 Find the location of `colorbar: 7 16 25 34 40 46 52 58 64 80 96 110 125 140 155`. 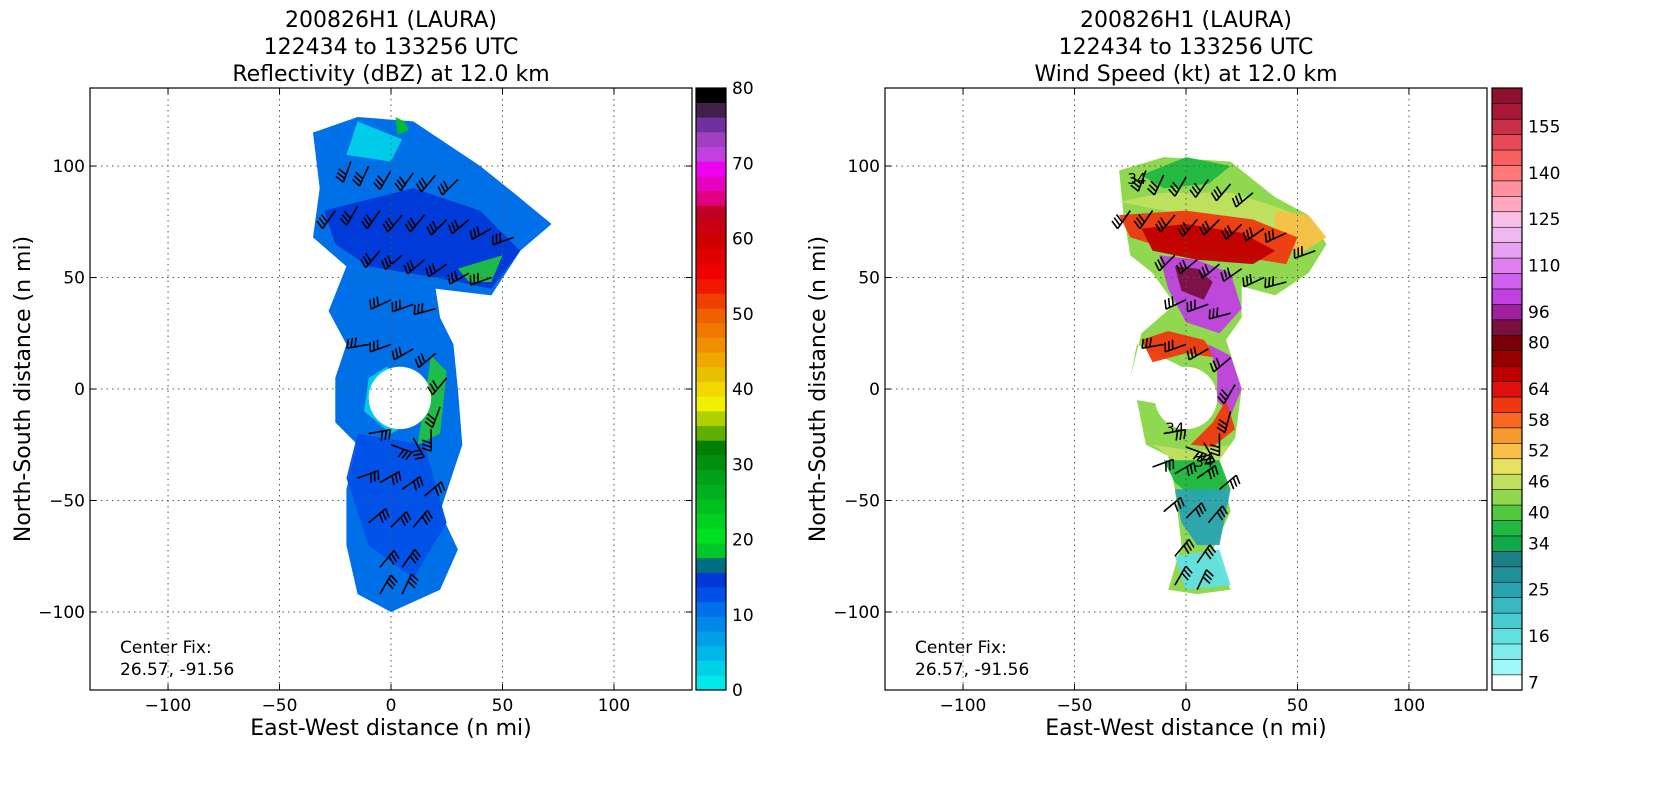

colorbar: 7 16 25 34 40 46 52 58 64 80 96 110 125 140 155 is located at coordinates (1525, 390).